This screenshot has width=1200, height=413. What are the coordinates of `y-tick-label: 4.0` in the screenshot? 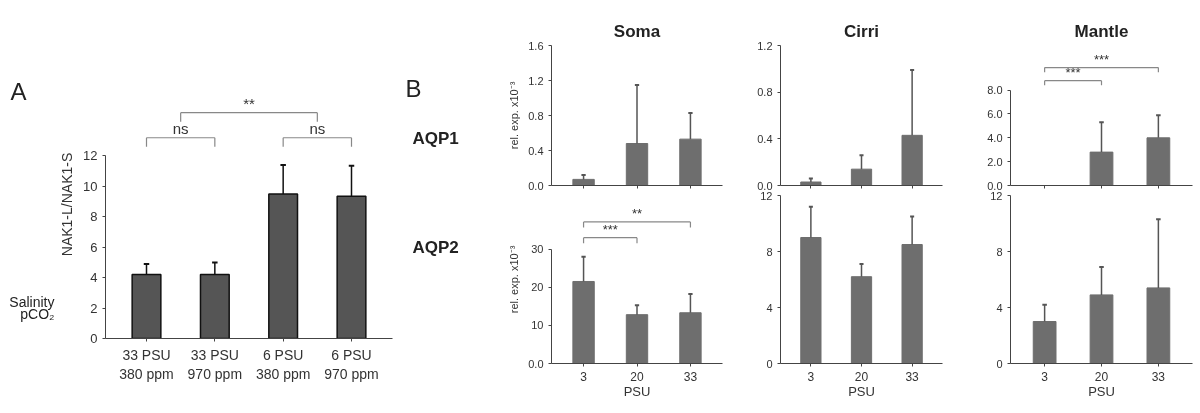 It's located at (995, 137).